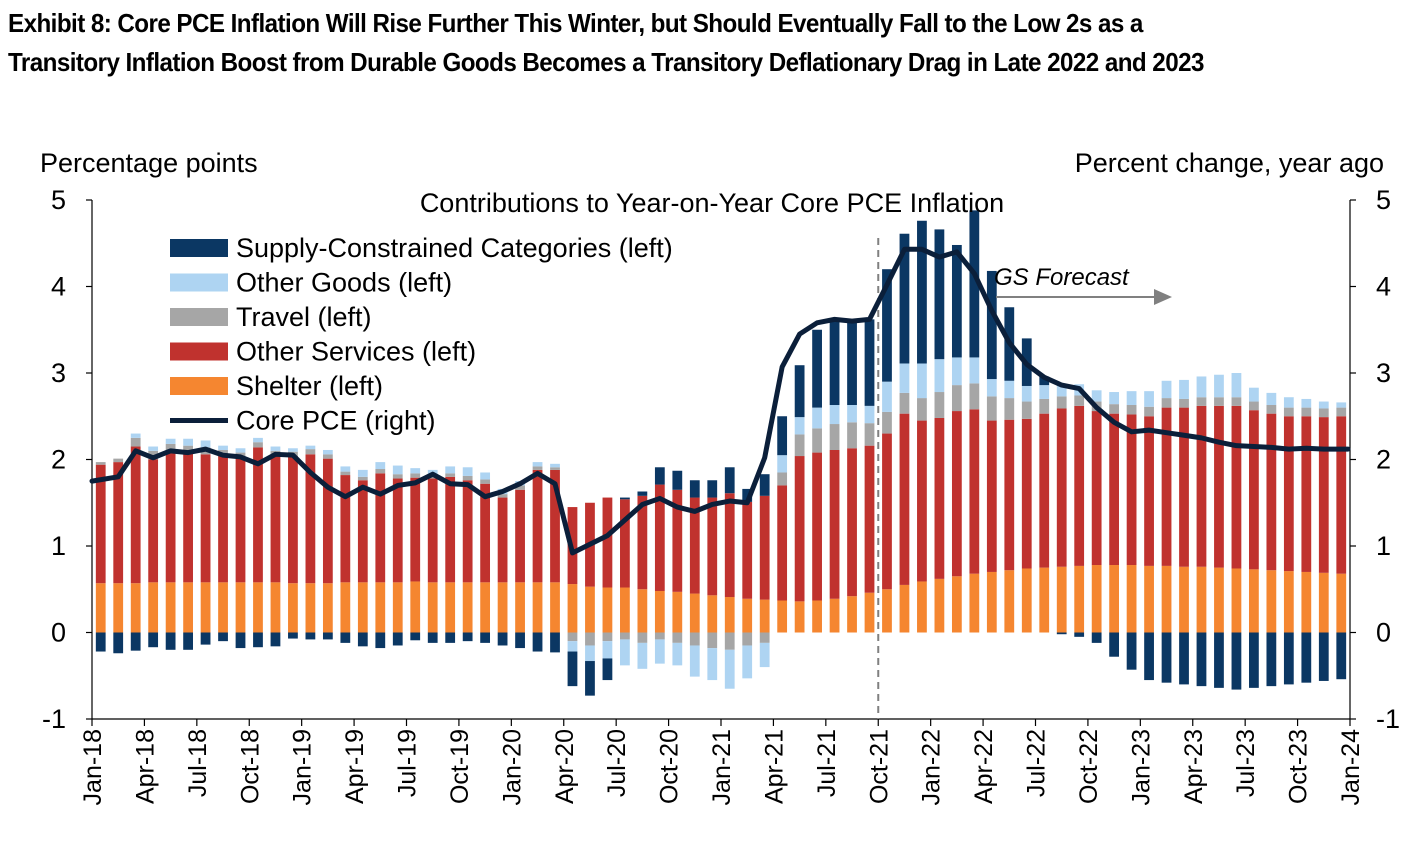 This screenshot has width=1416, height=854. What do you see at coordinates (1299, 766) in the screenshot?
I see `x-tick-label: Oct-23` at bounding box center [1299, 766].